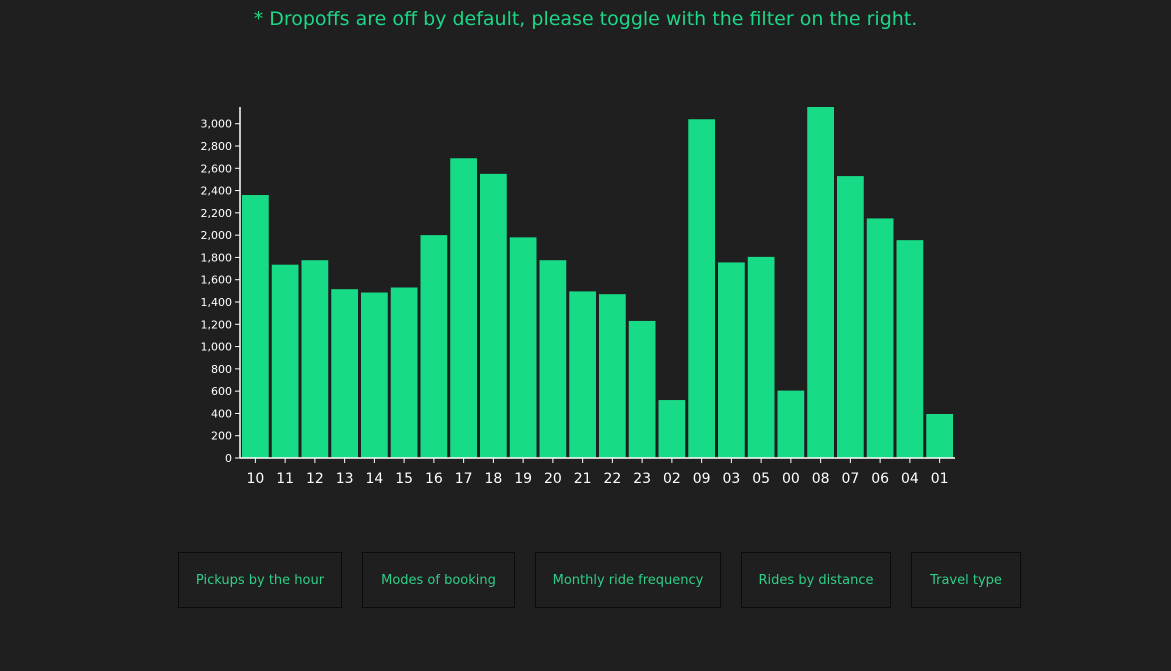 The height and width of the screenshot is (671, 1171). Describe the element at coordinates (221, 391) in the screenshot. I see `y-tick-label: 600` at that location.